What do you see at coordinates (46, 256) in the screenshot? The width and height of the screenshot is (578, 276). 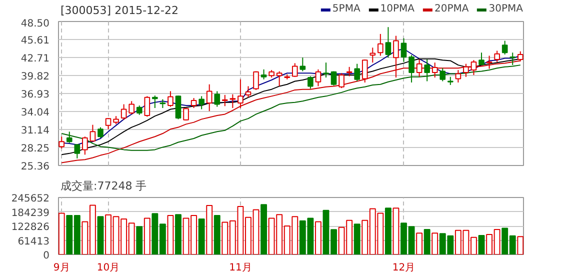 I see `y-tick-label: 0` at bounding box center [46, 256].